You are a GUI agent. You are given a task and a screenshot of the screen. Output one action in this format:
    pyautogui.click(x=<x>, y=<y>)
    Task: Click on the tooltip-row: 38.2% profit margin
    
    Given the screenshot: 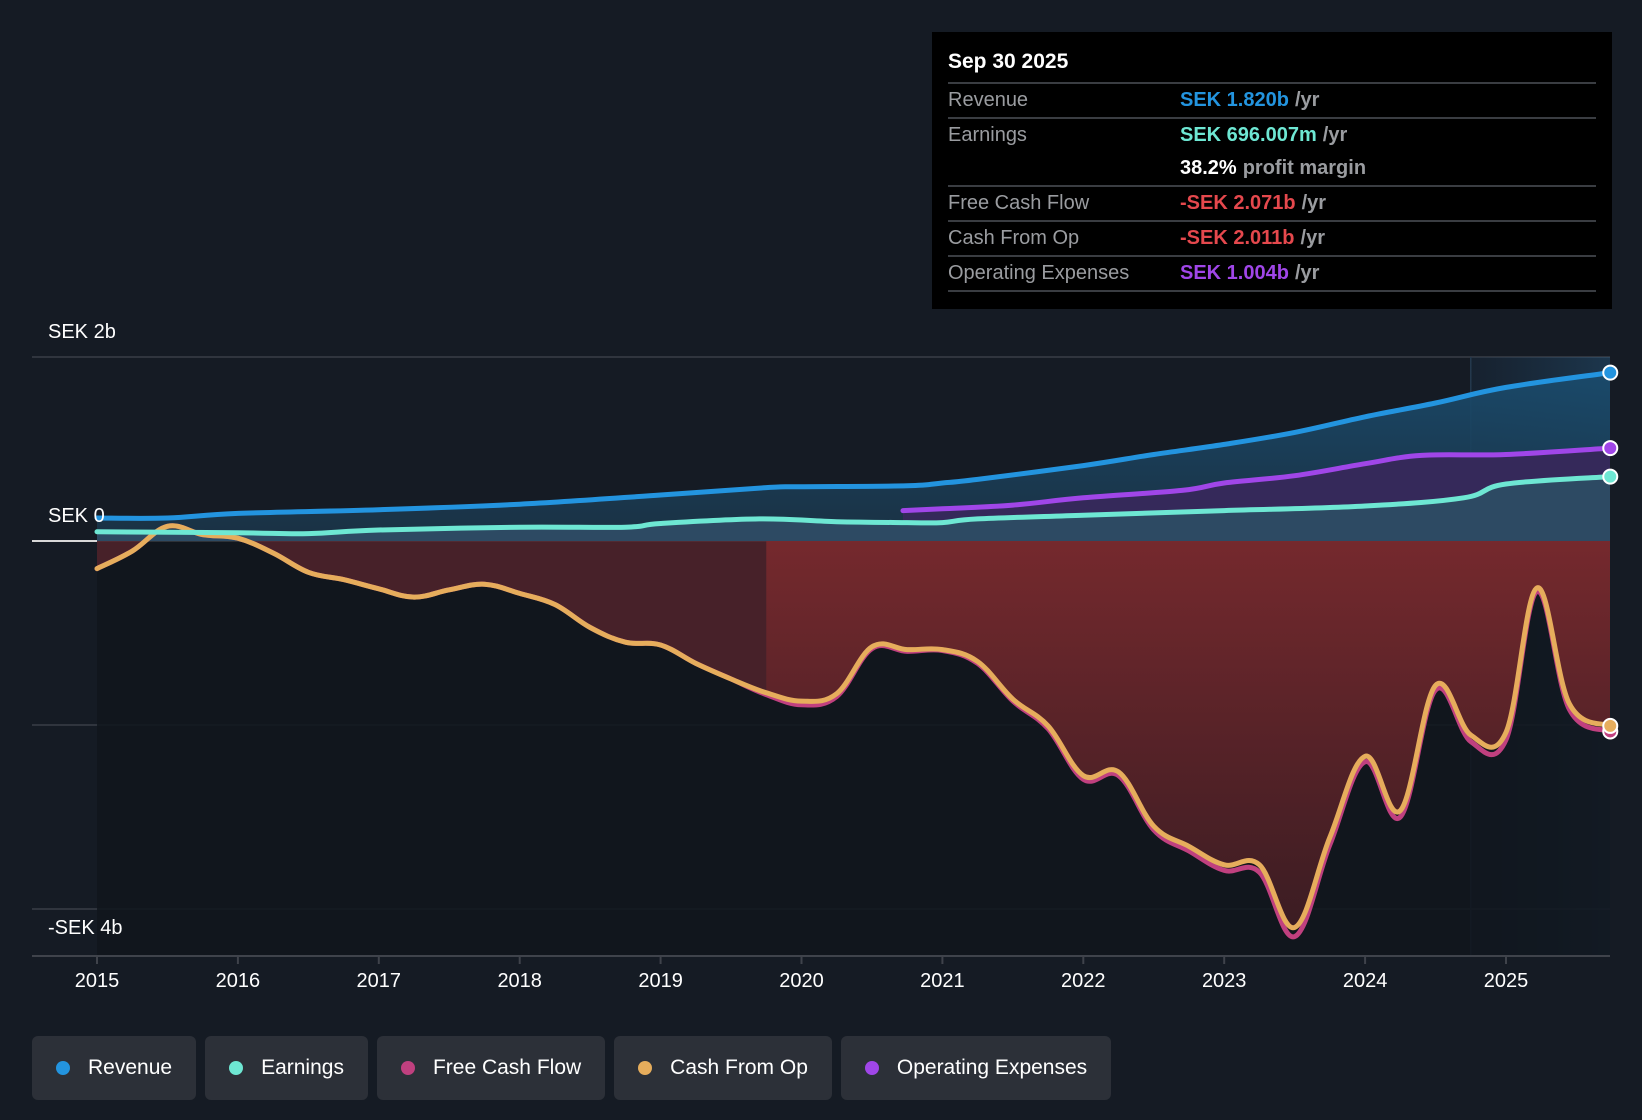 What is the action you would take?
    pyautogui.click(x=1272, y=168)
    